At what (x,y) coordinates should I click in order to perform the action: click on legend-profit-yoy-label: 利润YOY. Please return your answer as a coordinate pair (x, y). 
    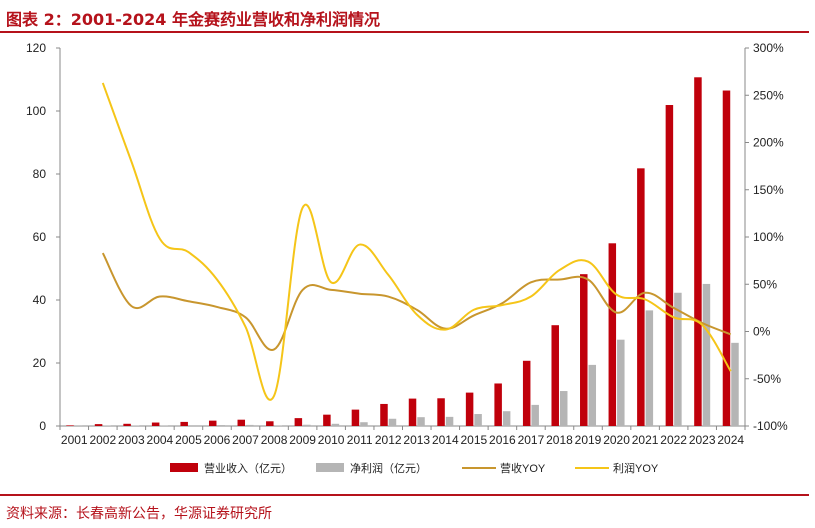
    Looking at the image, I should click on (636, 468).